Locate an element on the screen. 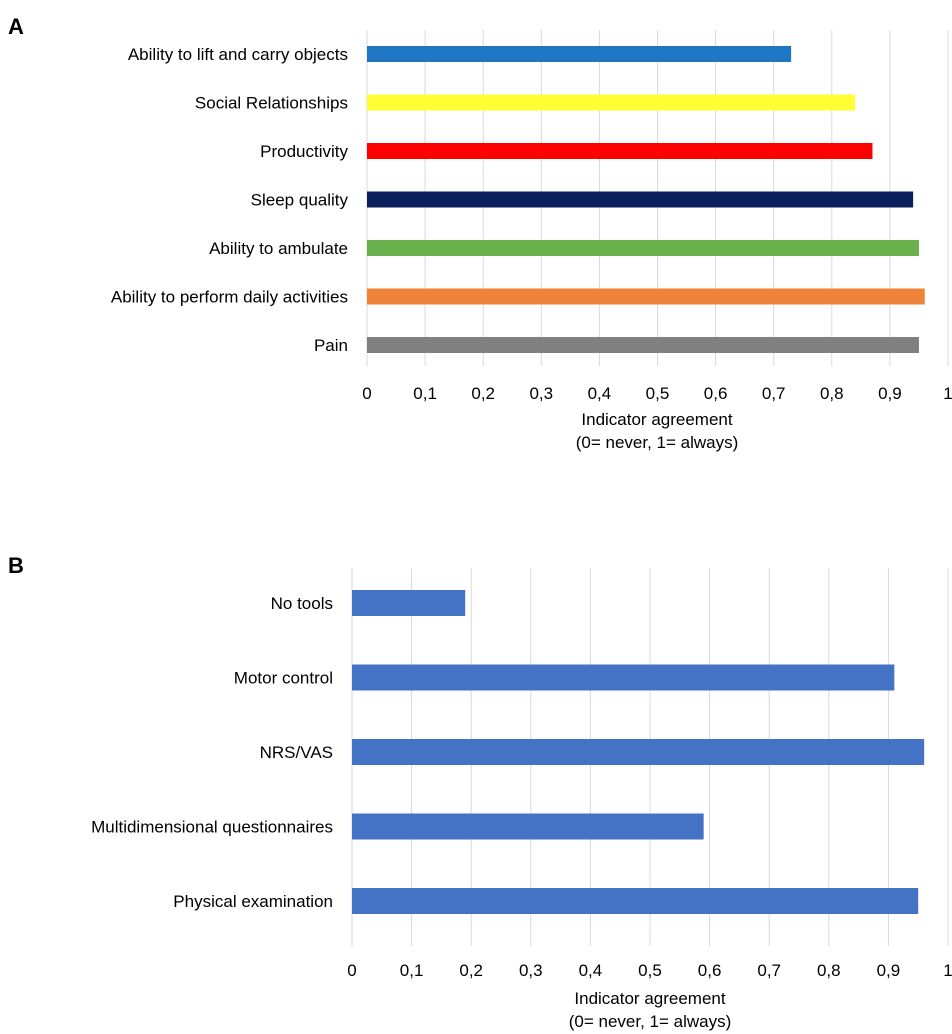  category-label: Ability to lift and carry objects is located at coordinates (238, 54).